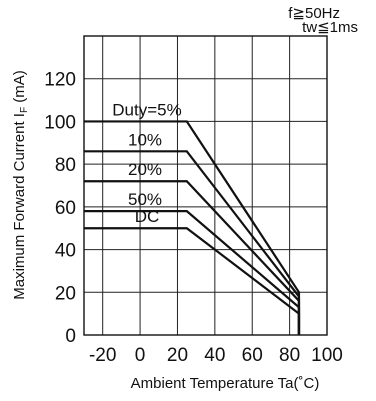 The width and height of the screenshot is (376, 401). I want to click on y-tick-label: 20, so click(65, 293).